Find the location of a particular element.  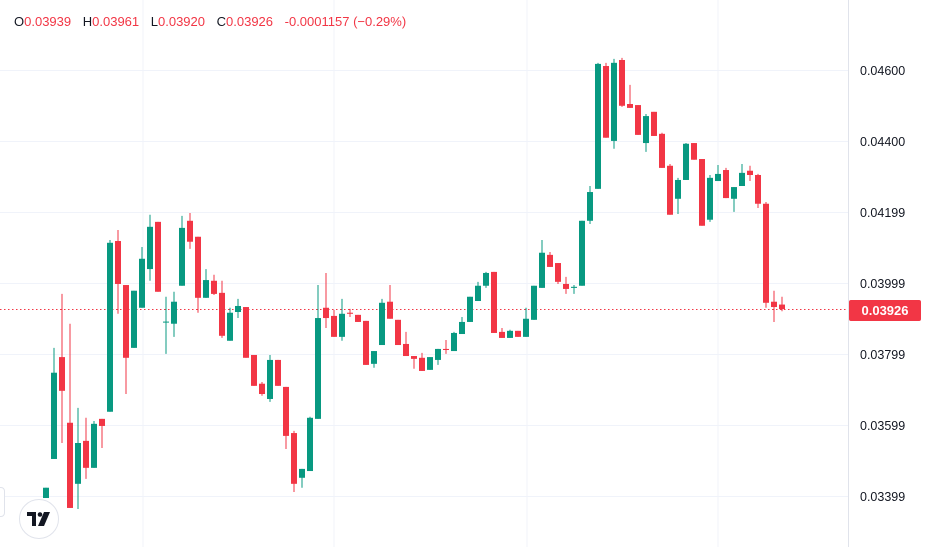

low-value: 0.03920 is located at coordinates (181, 21).